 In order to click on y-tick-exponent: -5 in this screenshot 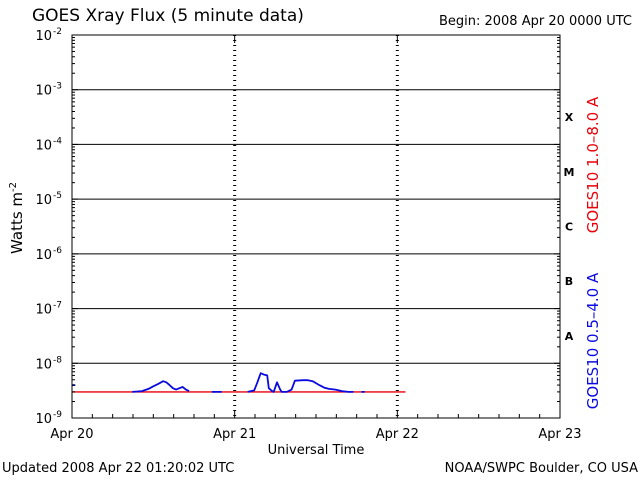, I will do `click(57, 196)`.